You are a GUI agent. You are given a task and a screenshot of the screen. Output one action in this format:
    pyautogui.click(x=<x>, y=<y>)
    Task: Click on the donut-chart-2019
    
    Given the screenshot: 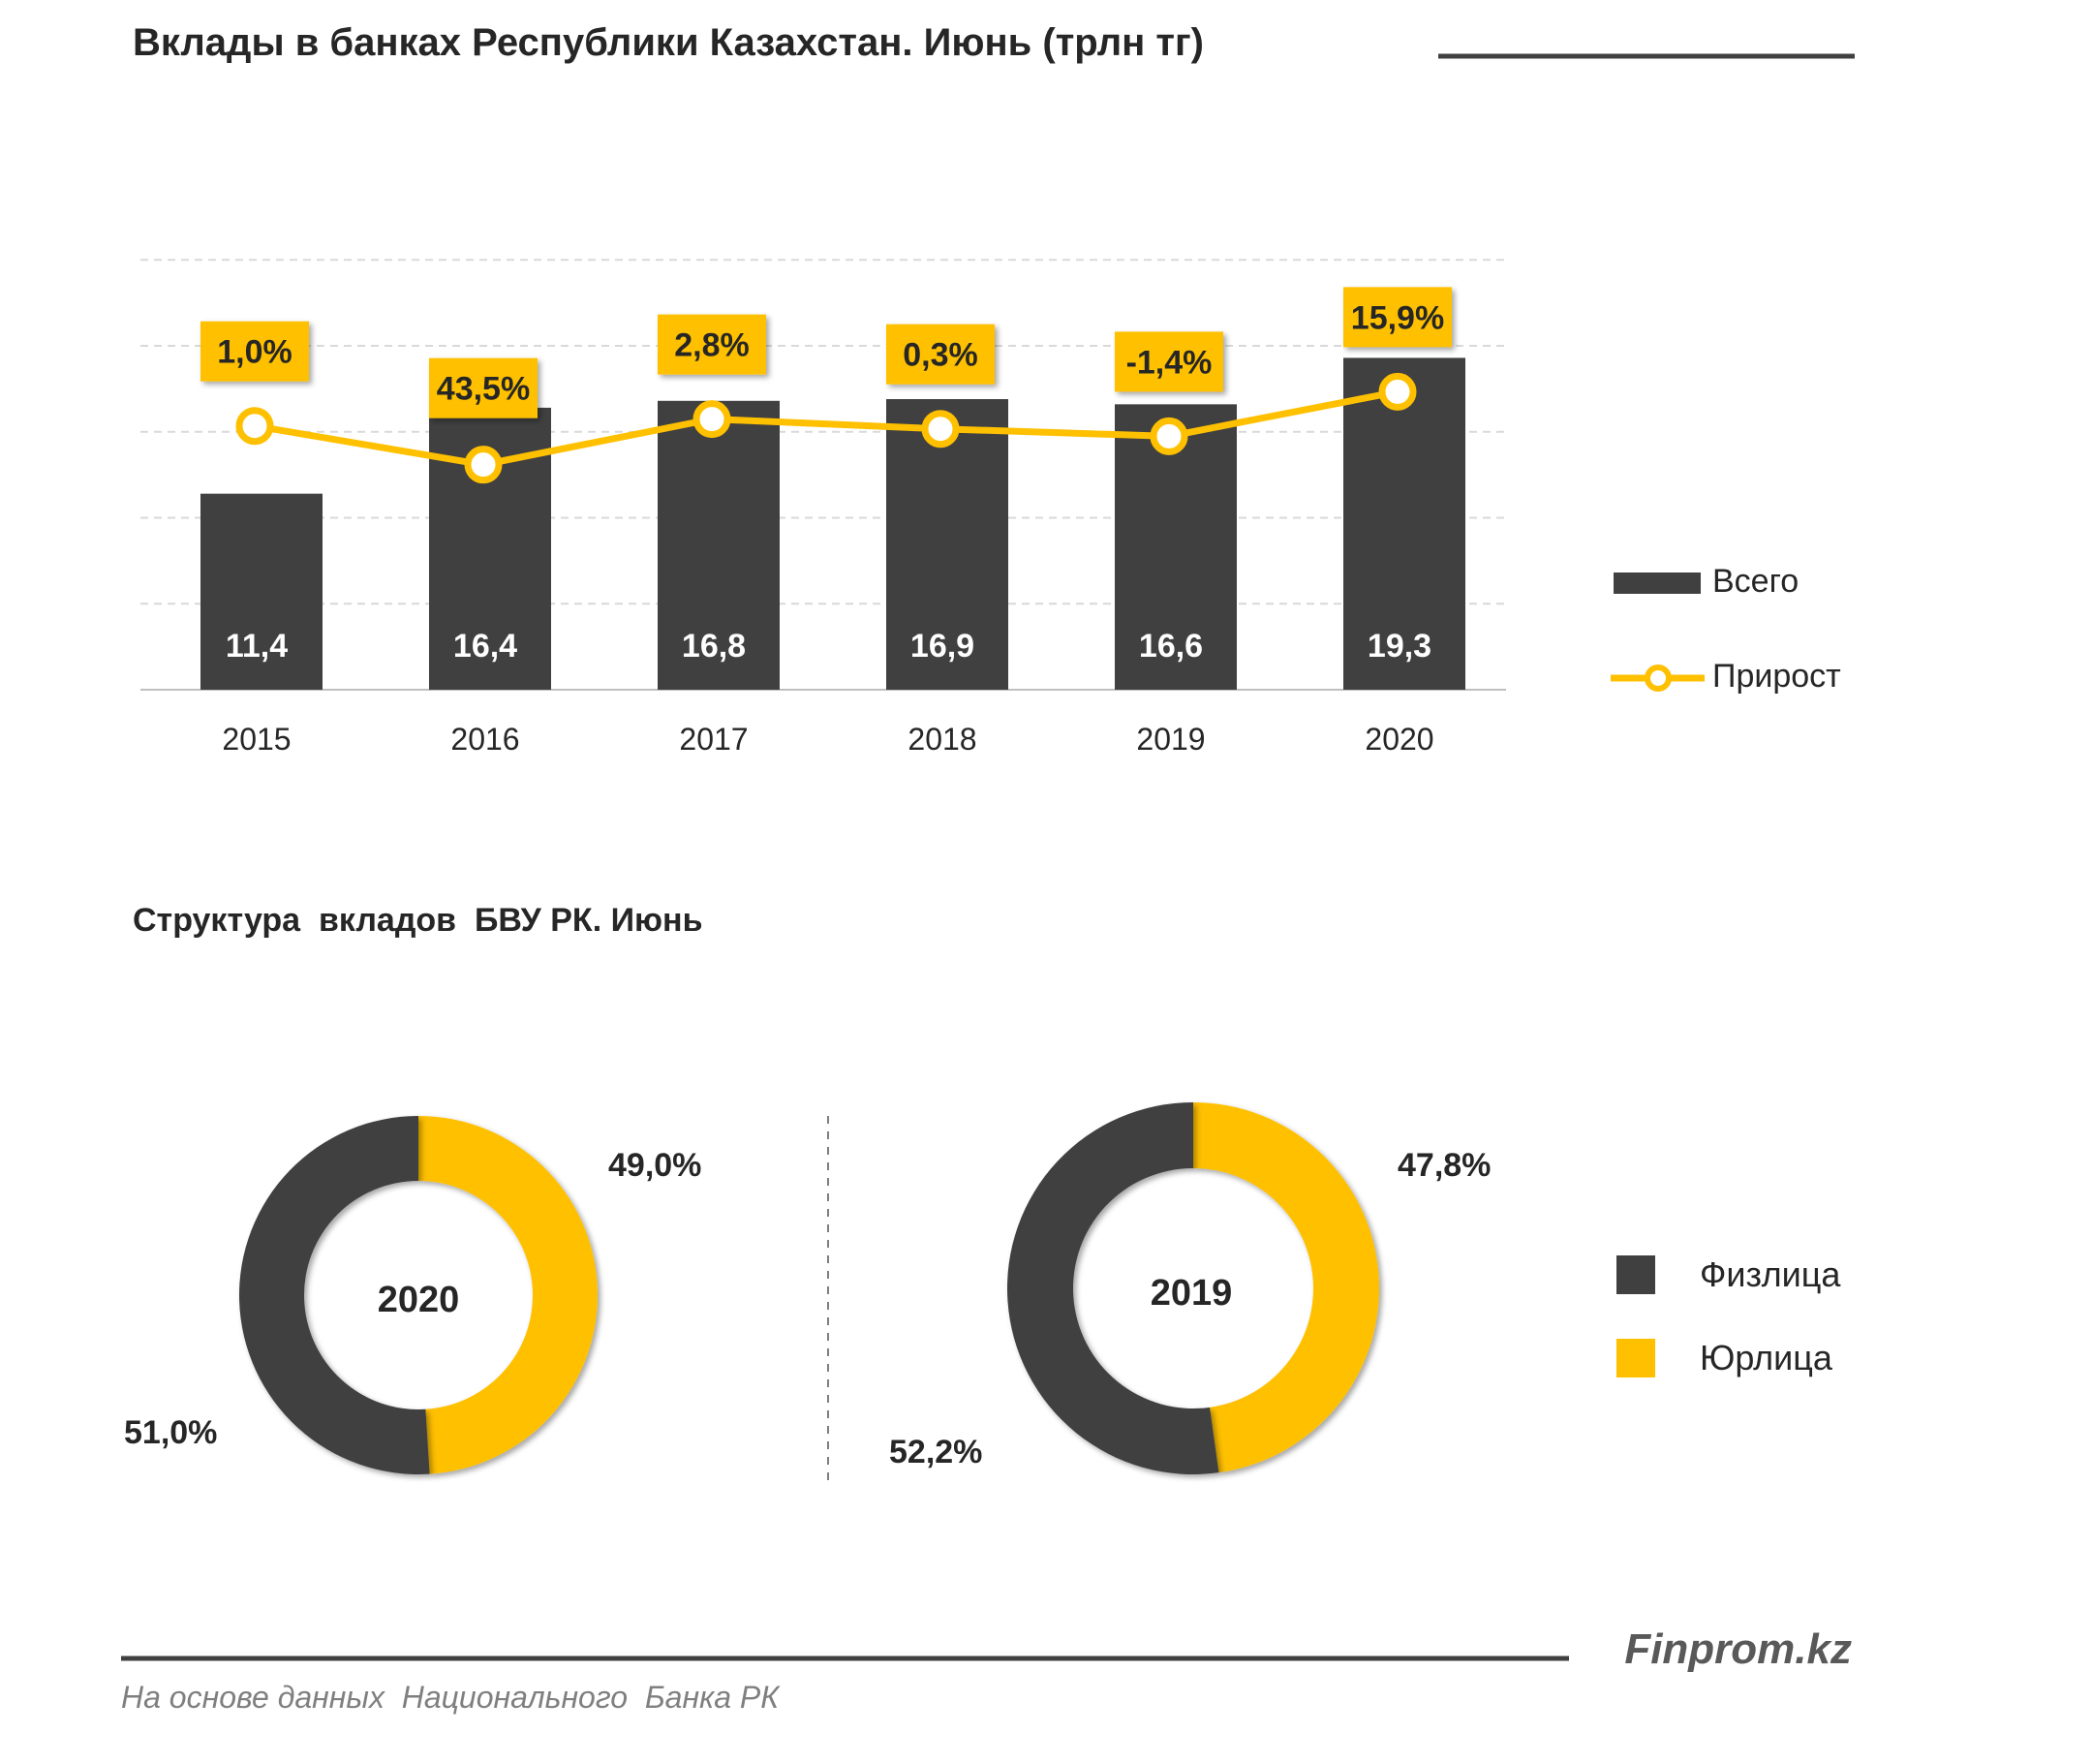 What is the action you would take?
    pyautogui.click(x=1192, y=1288)
    